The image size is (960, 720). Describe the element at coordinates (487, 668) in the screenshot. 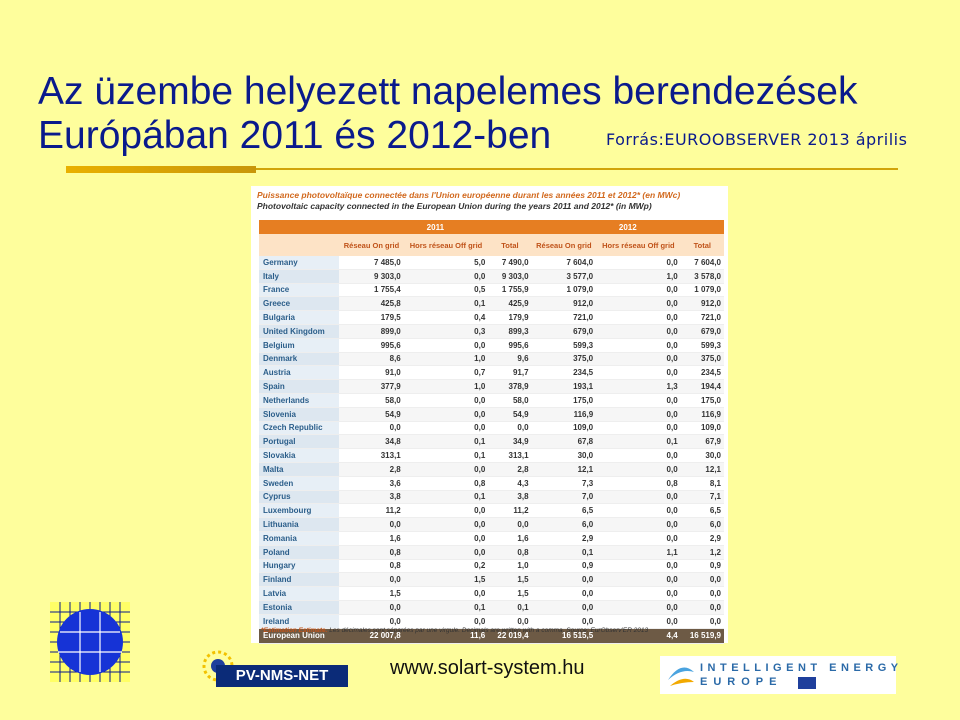

I see `website-url: www.solart-system.hu` at that location.